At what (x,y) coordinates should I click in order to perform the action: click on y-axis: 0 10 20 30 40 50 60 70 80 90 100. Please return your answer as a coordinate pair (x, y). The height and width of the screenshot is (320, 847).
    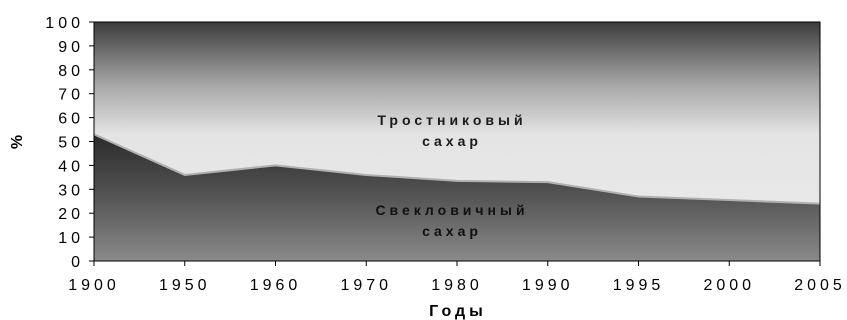
    Looking at the image, I should click on (69, 143).